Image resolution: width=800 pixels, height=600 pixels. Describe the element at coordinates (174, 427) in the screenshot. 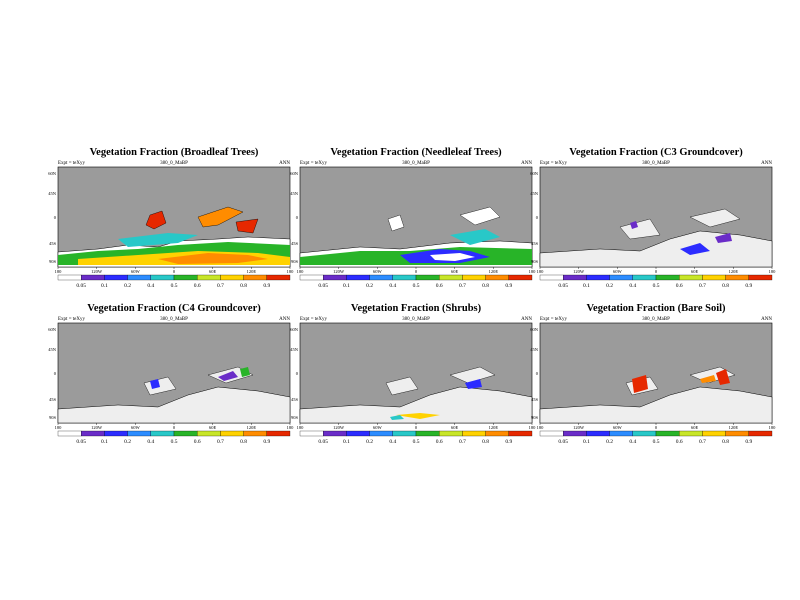

I see `lon-tick-label: 0` at that location.